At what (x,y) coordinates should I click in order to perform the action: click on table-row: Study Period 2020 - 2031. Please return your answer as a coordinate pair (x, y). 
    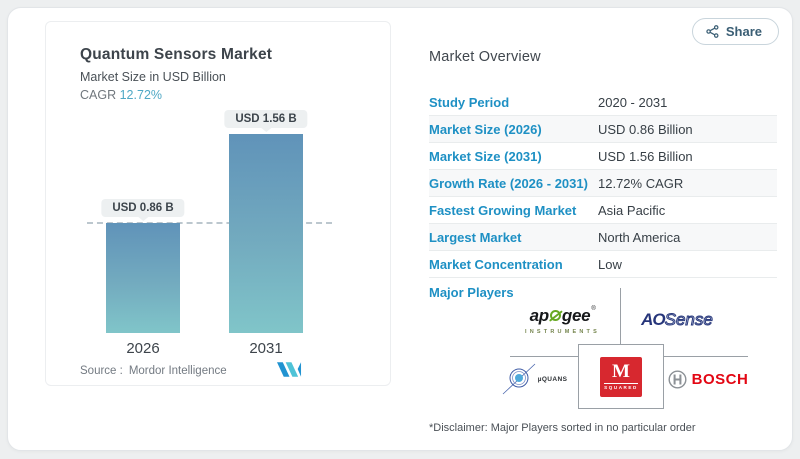
    Looking at the image, I should click on (603, 102).